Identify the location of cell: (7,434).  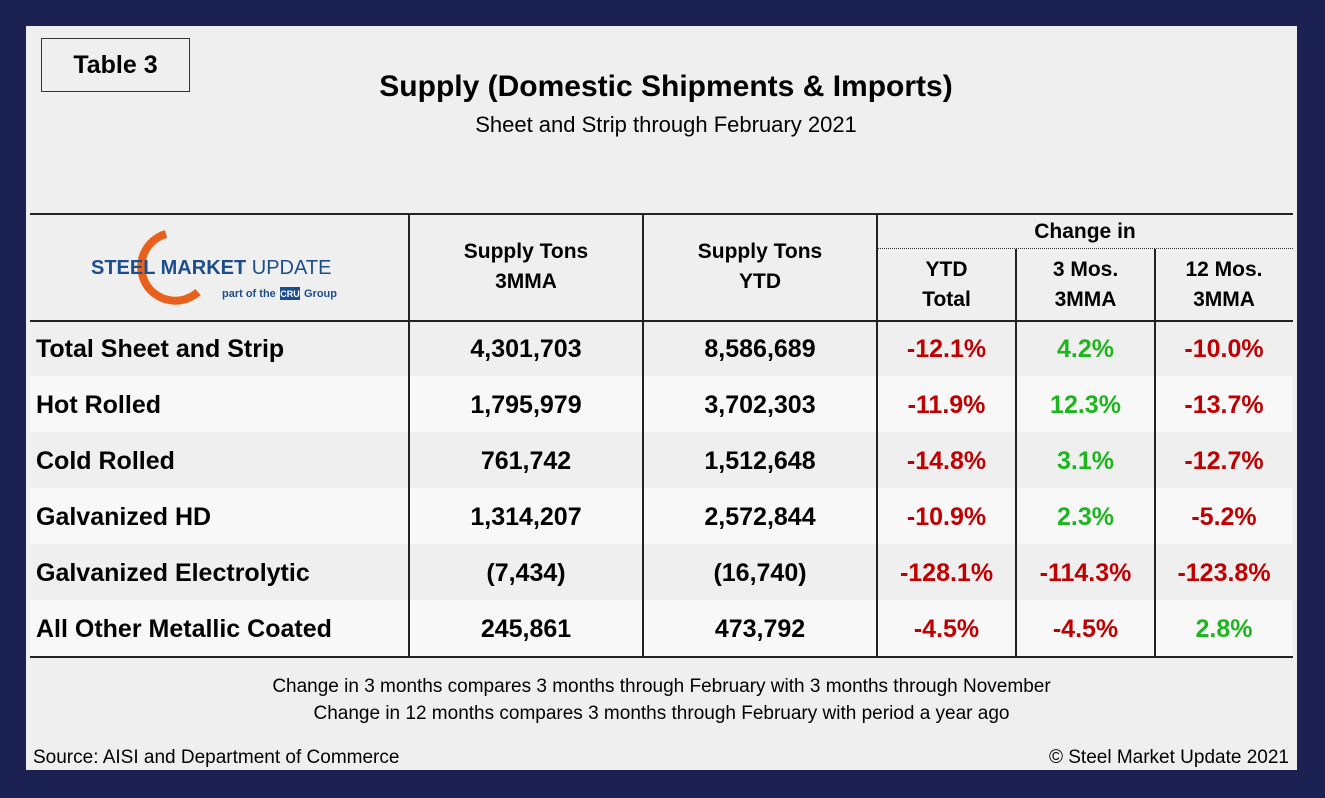
(526, 573).